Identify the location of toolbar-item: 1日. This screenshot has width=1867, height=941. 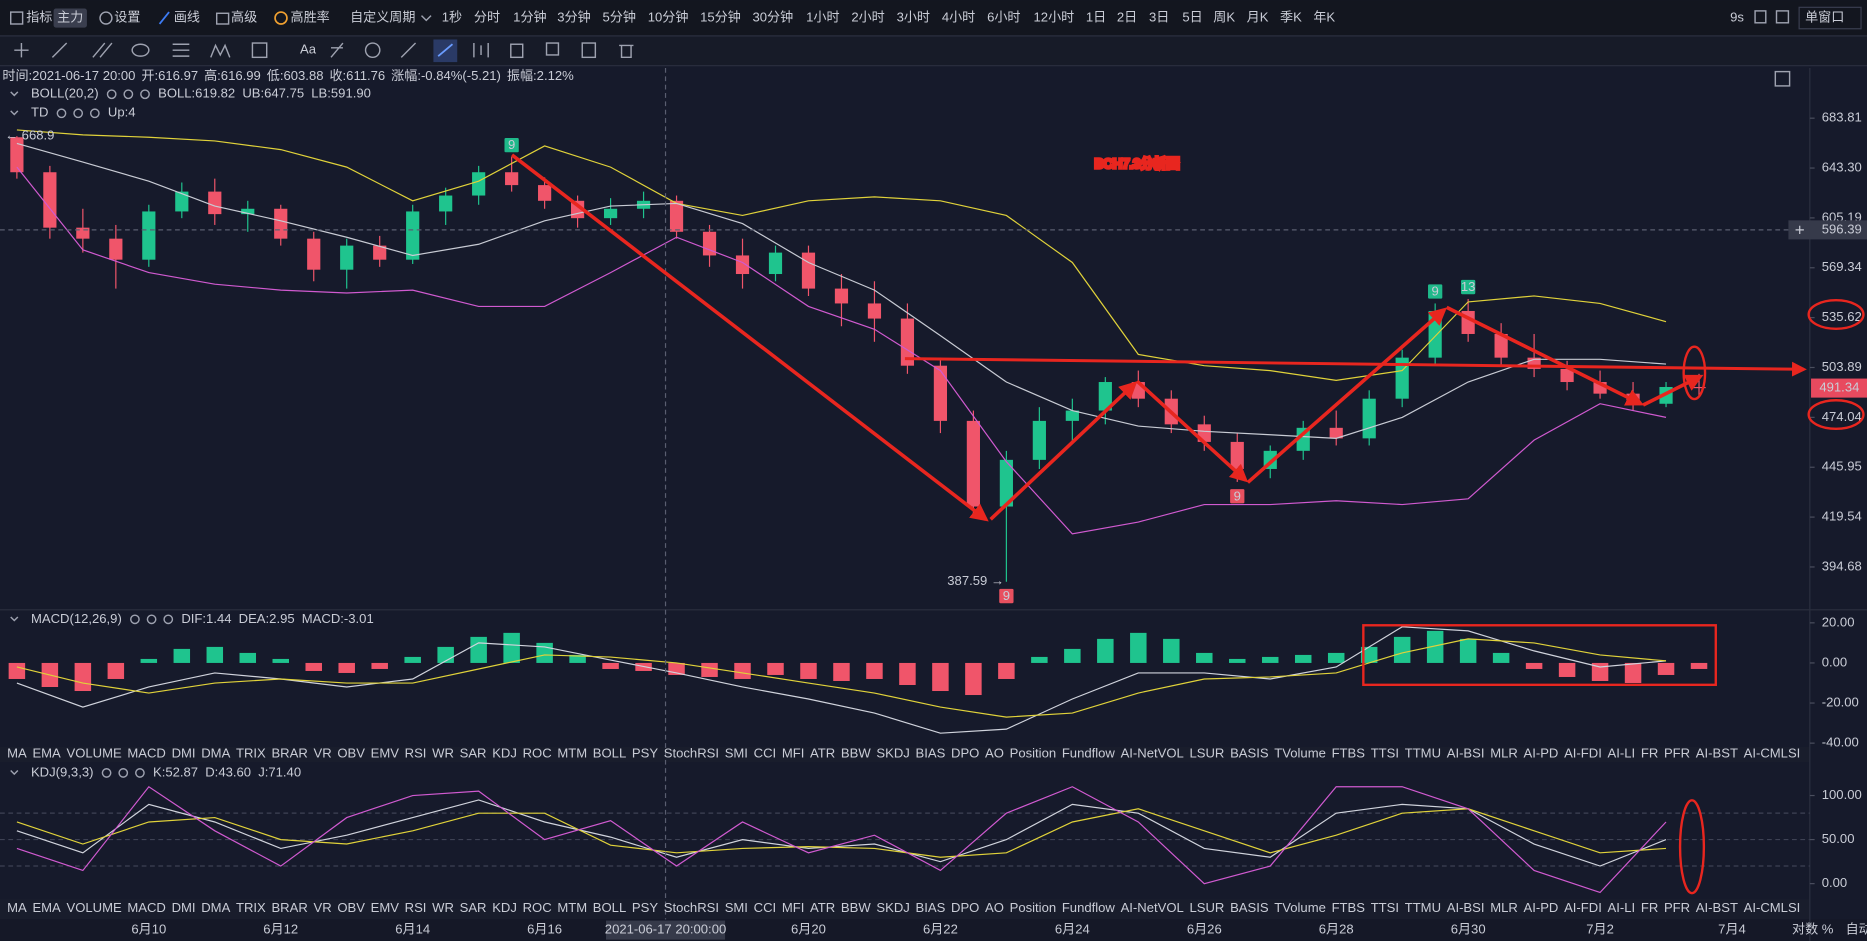
(1096, 16).